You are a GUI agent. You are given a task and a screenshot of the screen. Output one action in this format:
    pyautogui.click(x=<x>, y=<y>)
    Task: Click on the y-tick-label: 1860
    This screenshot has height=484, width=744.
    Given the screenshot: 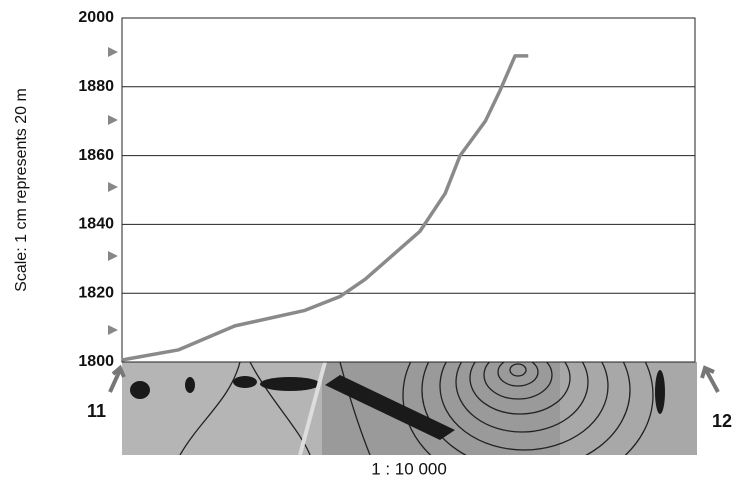 What is the action you would take?
    pyautogui.click(x=96, y=155)
    